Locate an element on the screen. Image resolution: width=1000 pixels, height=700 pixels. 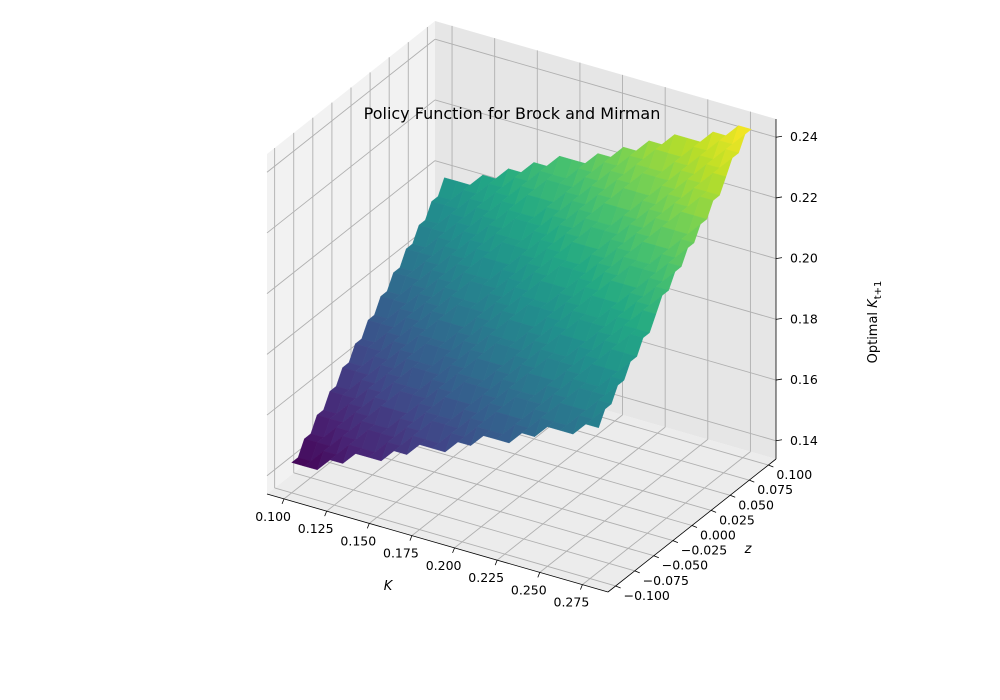
y-tick-label: −0.100 is located at coordinates (647, 595).